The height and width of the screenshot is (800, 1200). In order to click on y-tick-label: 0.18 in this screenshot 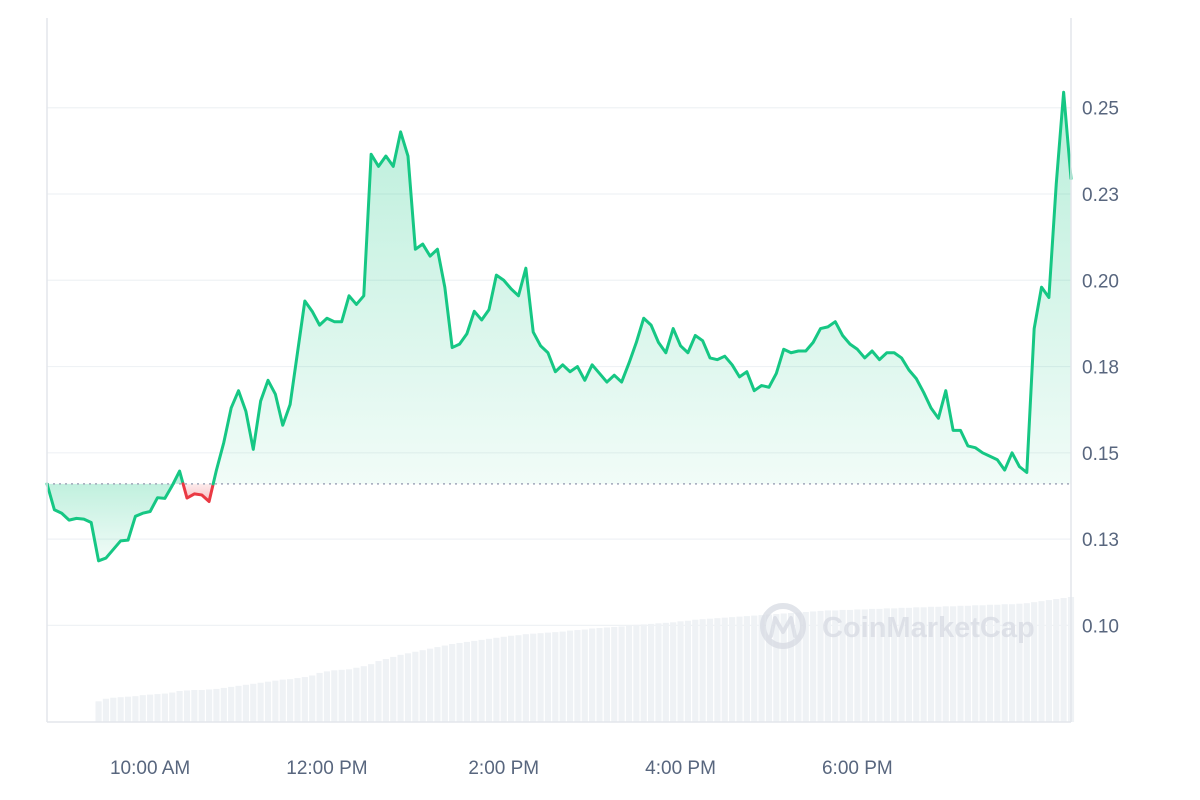, I will do `click(1100, 368)`.